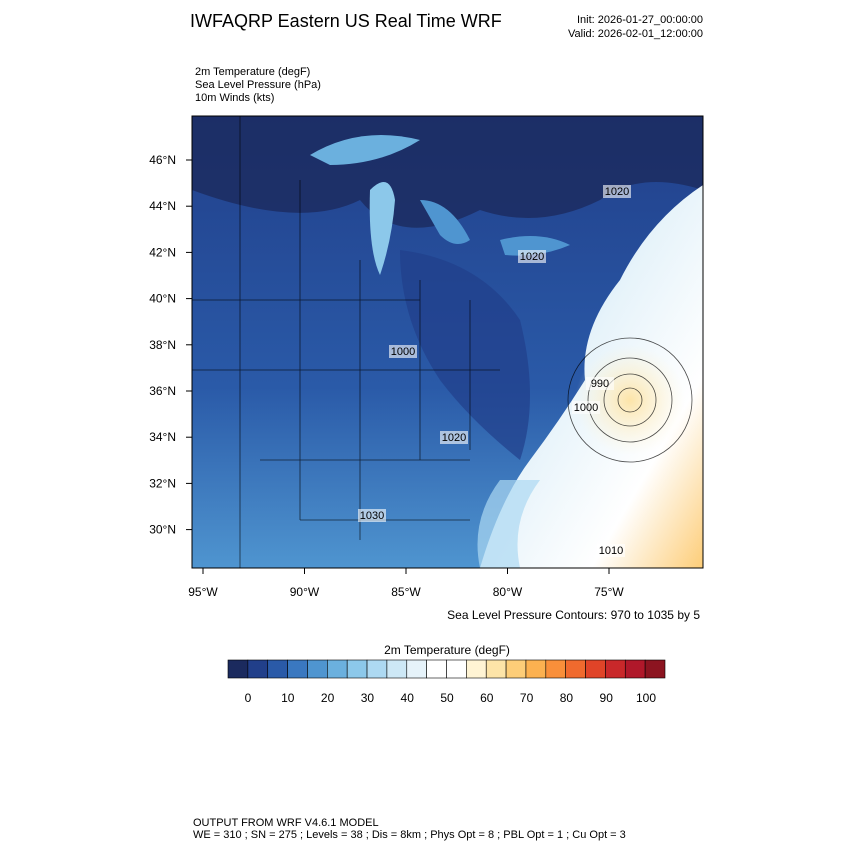 The height and width of the screenshot is (850, 850). I want to click on init-time: Init: 2026-01-27_00:00:00, so click(640, 20).